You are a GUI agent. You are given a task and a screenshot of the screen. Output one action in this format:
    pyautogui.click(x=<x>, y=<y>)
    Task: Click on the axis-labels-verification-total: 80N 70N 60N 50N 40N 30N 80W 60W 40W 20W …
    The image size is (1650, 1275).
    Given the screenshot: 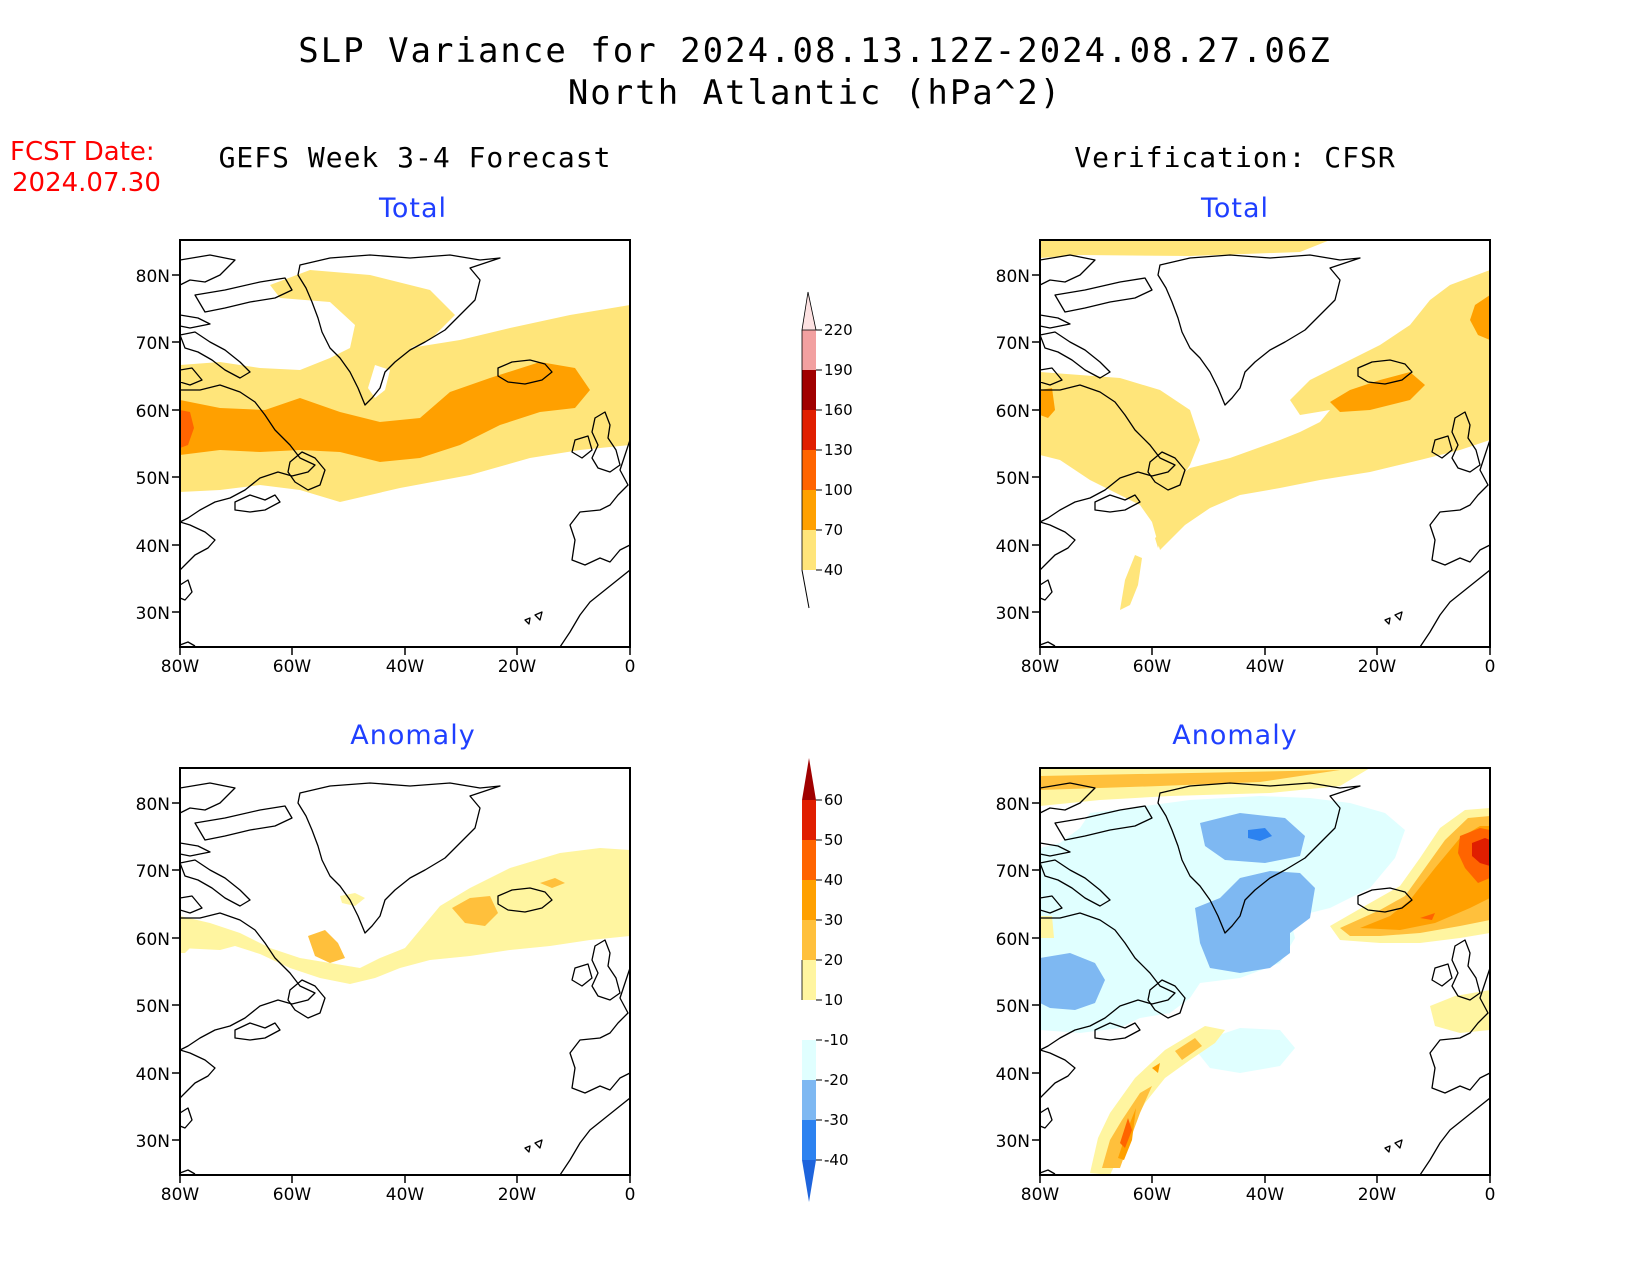 What is the action you would take?
    pyautogui.click(x=1246, y=472)
    